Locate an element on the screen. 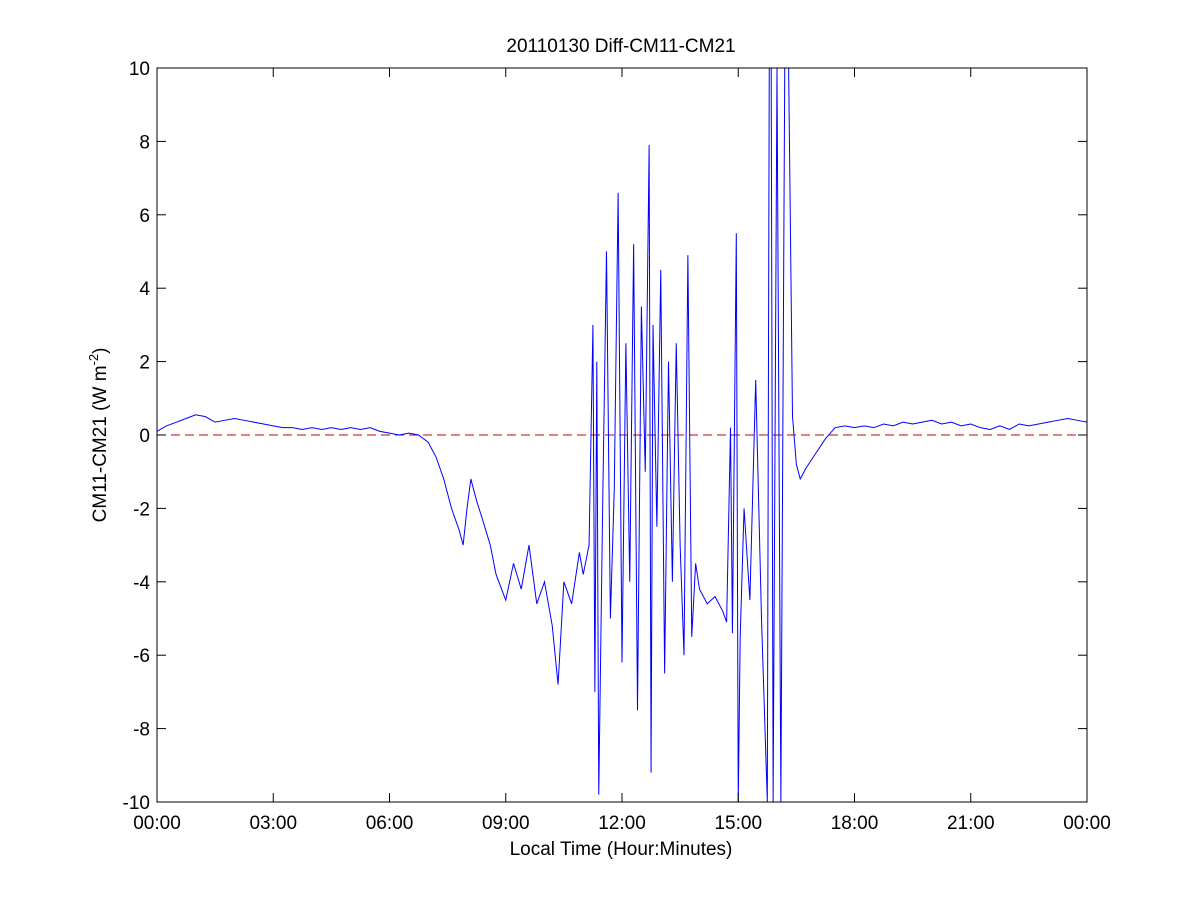 The height and width of the screenshot is (901, 1201). y-tick-label: 4 is located at coordinates (144, 289).